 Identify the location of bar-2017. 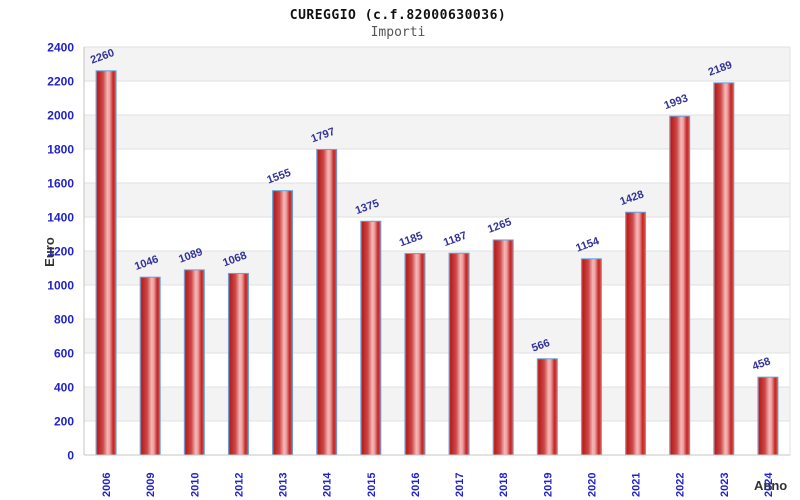
(459, 354).